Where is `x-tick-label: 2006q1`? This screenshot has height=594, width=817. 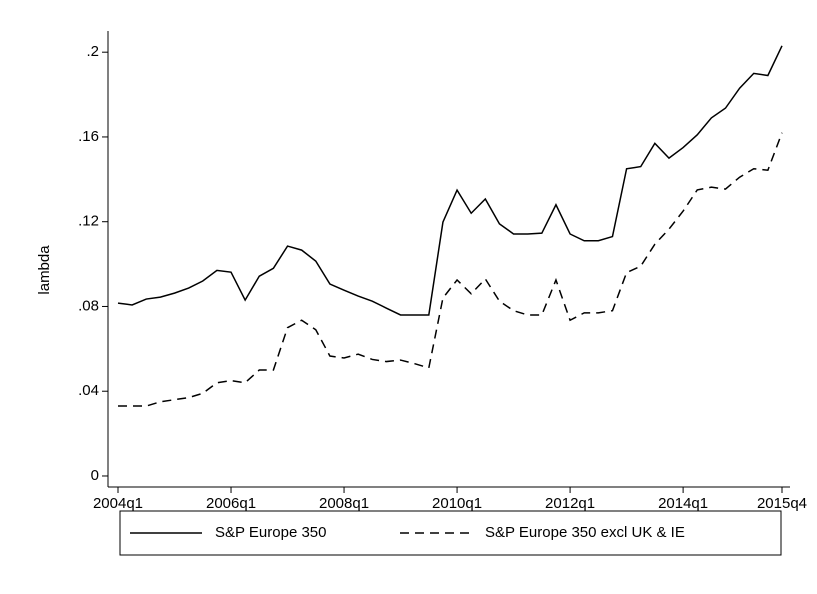
x-tick-label: 2006q1 is located at coordinates (231, 503).